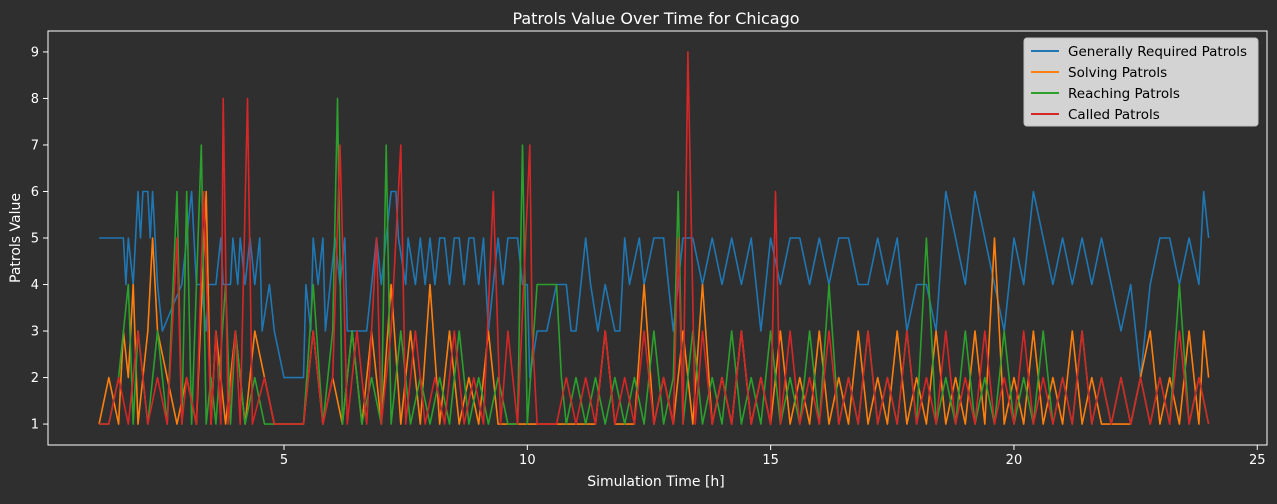 The image size is (1277, 504). I want to click on legend-label-generally-required-patrols: Generally Required Patrols, so click(1157, 52).